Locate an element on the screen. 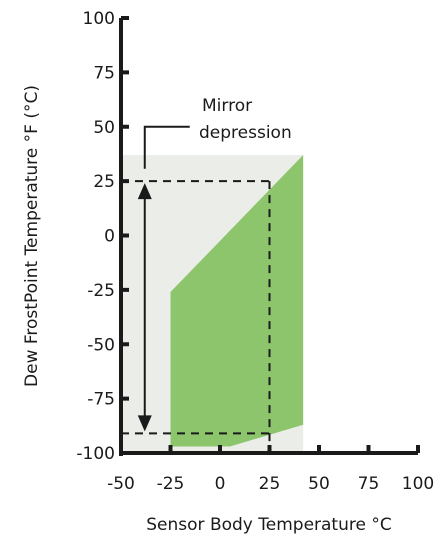 This screenshot has height=545, width=448. y-tick-label: -25 is located at coordinates (101, 291).